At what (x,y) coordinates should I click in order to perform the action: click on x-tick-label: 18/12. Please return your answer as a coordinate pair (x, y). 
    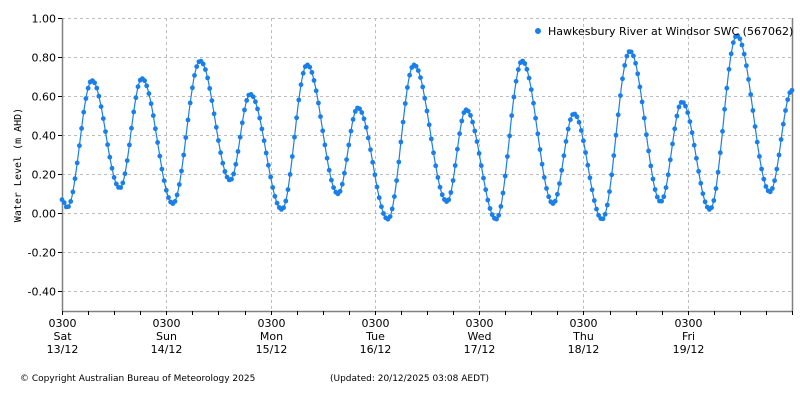
    Looking at the image, I should click on (584, 349).